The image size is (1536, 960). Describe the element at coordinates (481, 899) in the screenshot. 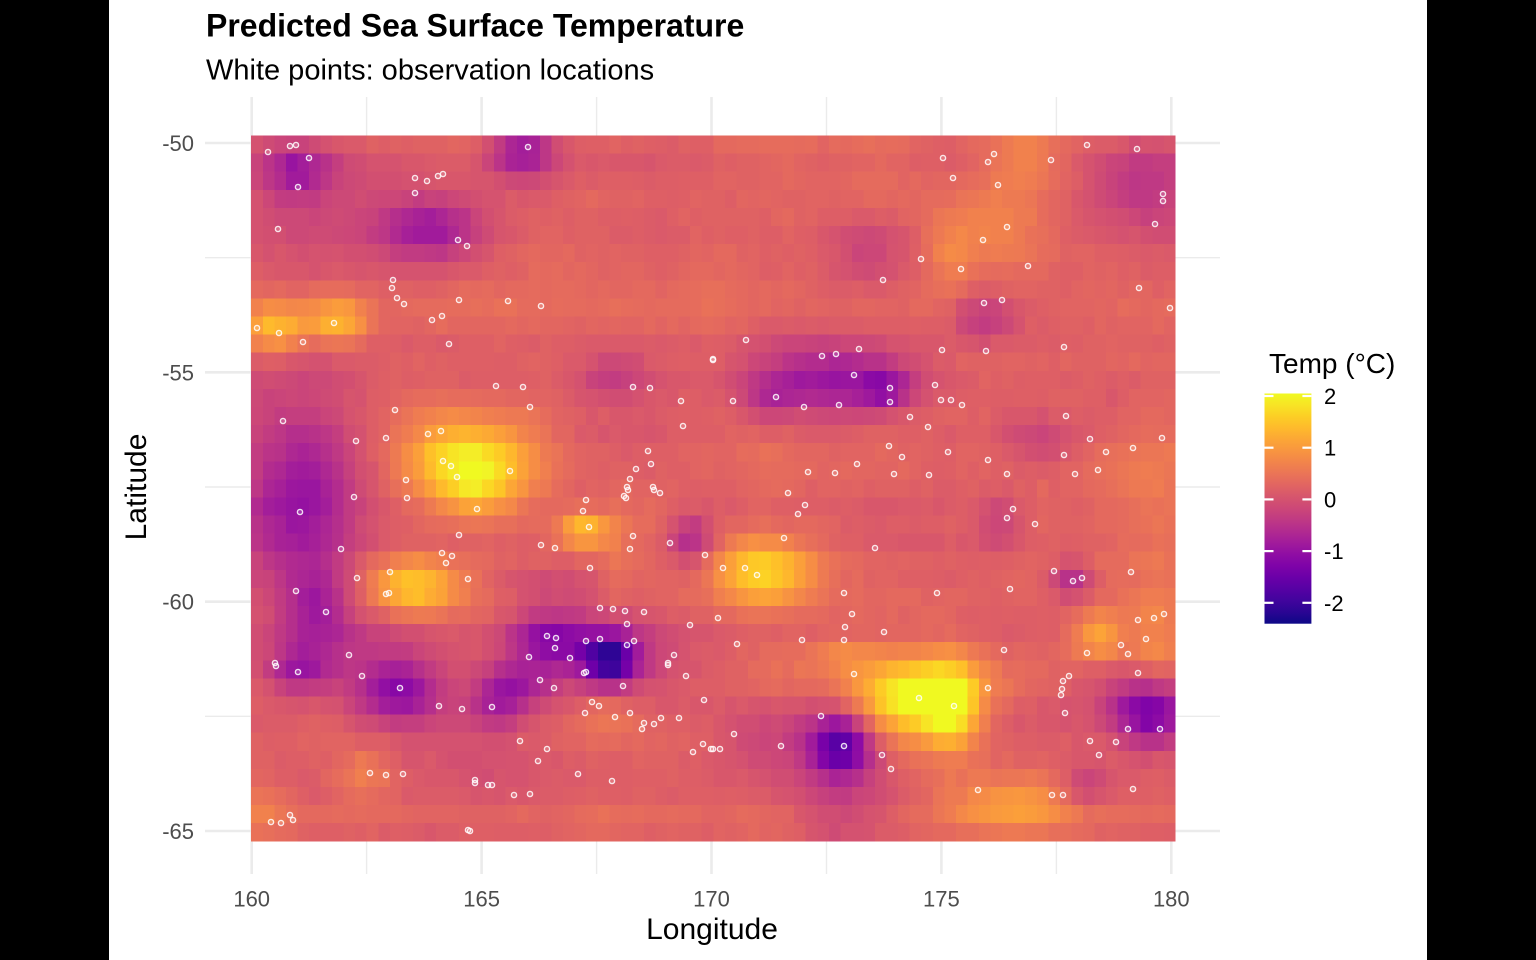

I see `svg-text: 165` at that location.